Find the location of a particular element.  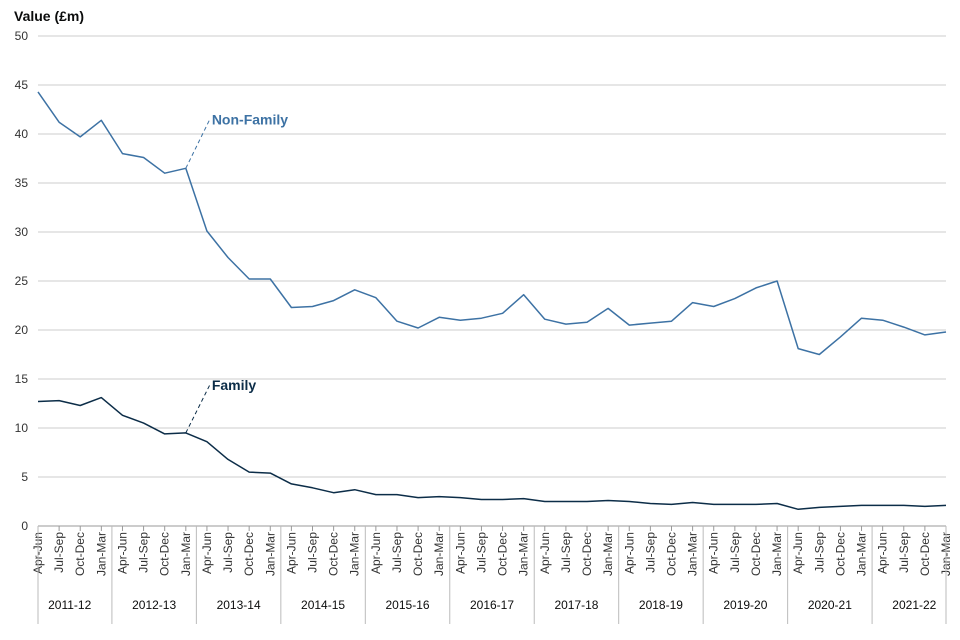

y-tick-label: 40 is located at coordinates (22, 134).